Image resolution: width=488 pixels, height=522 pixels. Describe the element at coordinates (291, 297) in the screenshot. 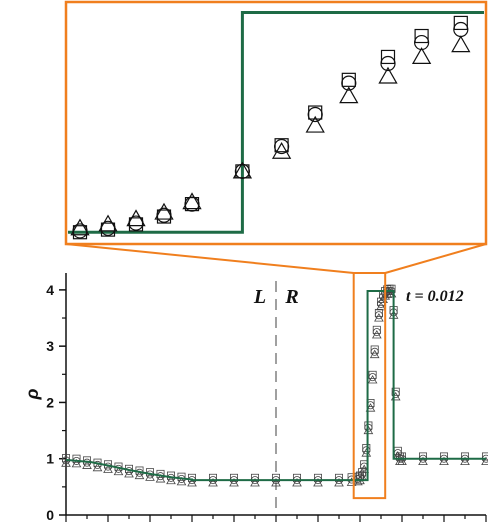

I see `right-state-label: R` at that location.